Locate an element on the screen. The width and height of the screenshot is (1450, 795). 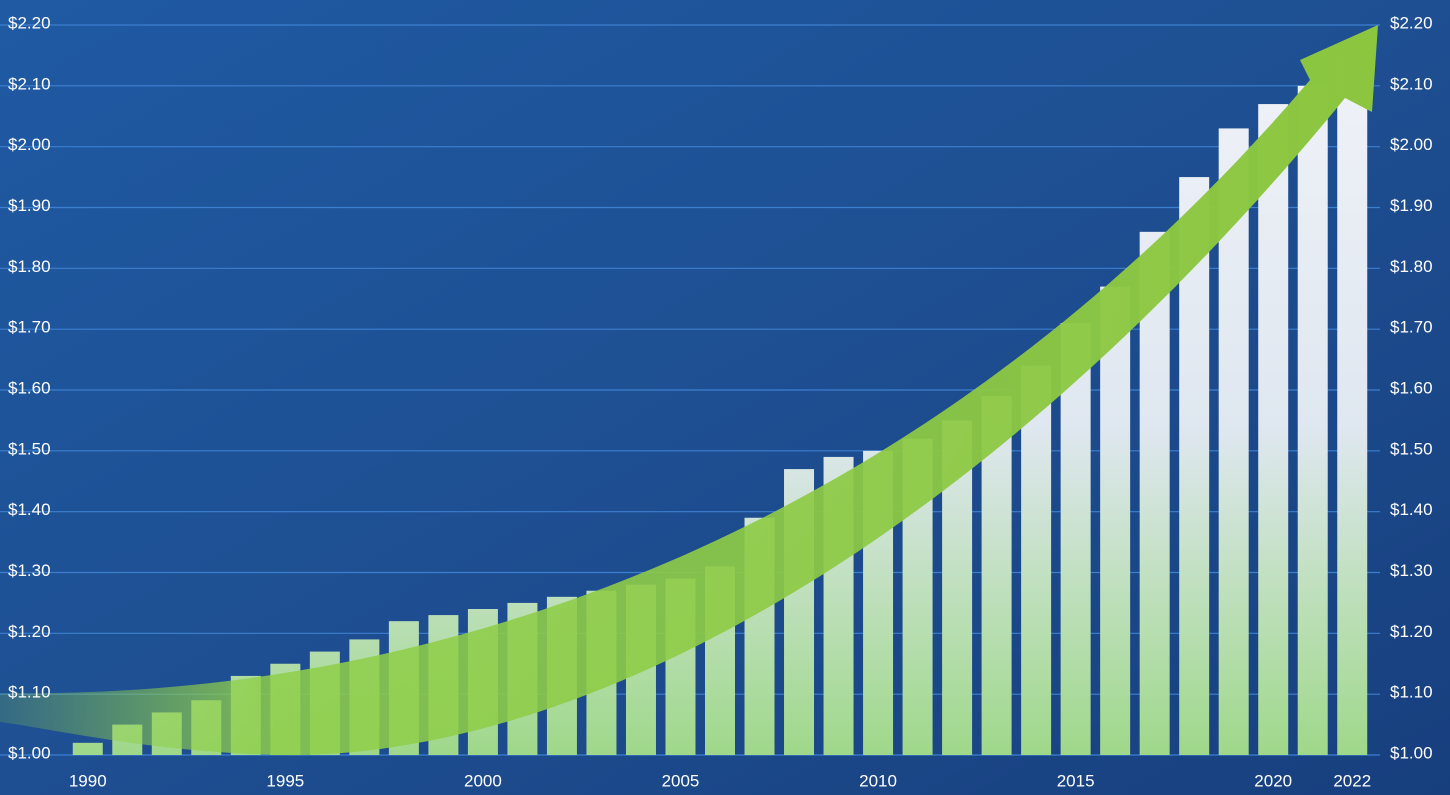
y-tick-label: $2.20 is located at coordinates (29, 22).